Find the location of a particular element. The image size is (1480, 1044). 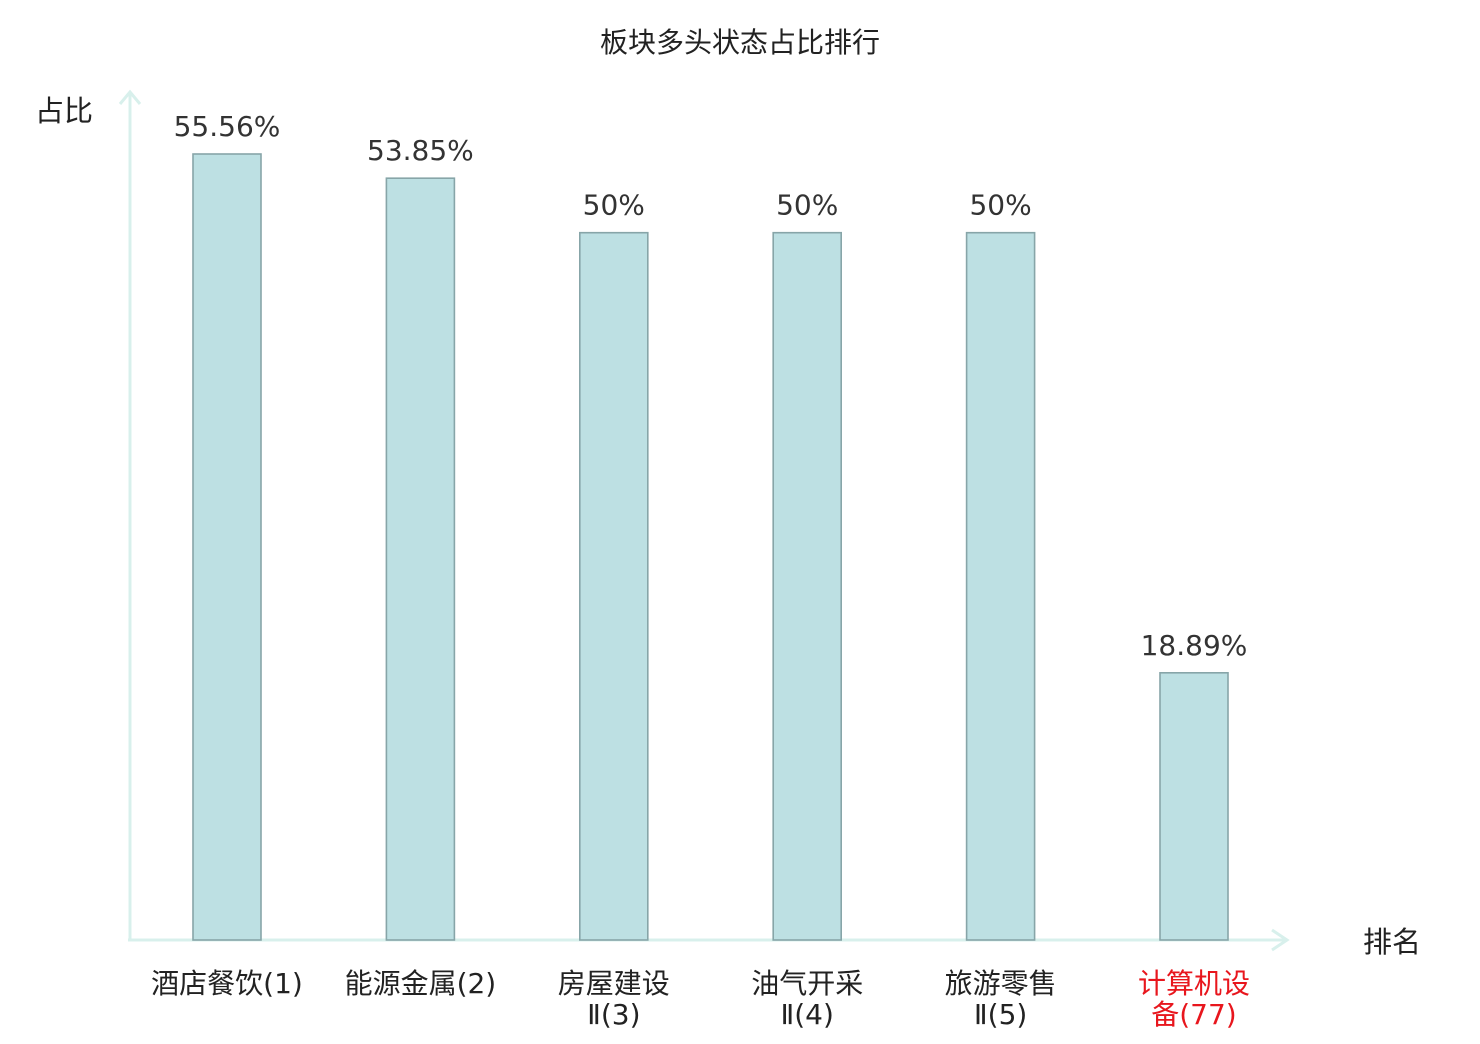

category-label-3-line-2: Ⅱ(3) is located at coordinates (613, 1014).